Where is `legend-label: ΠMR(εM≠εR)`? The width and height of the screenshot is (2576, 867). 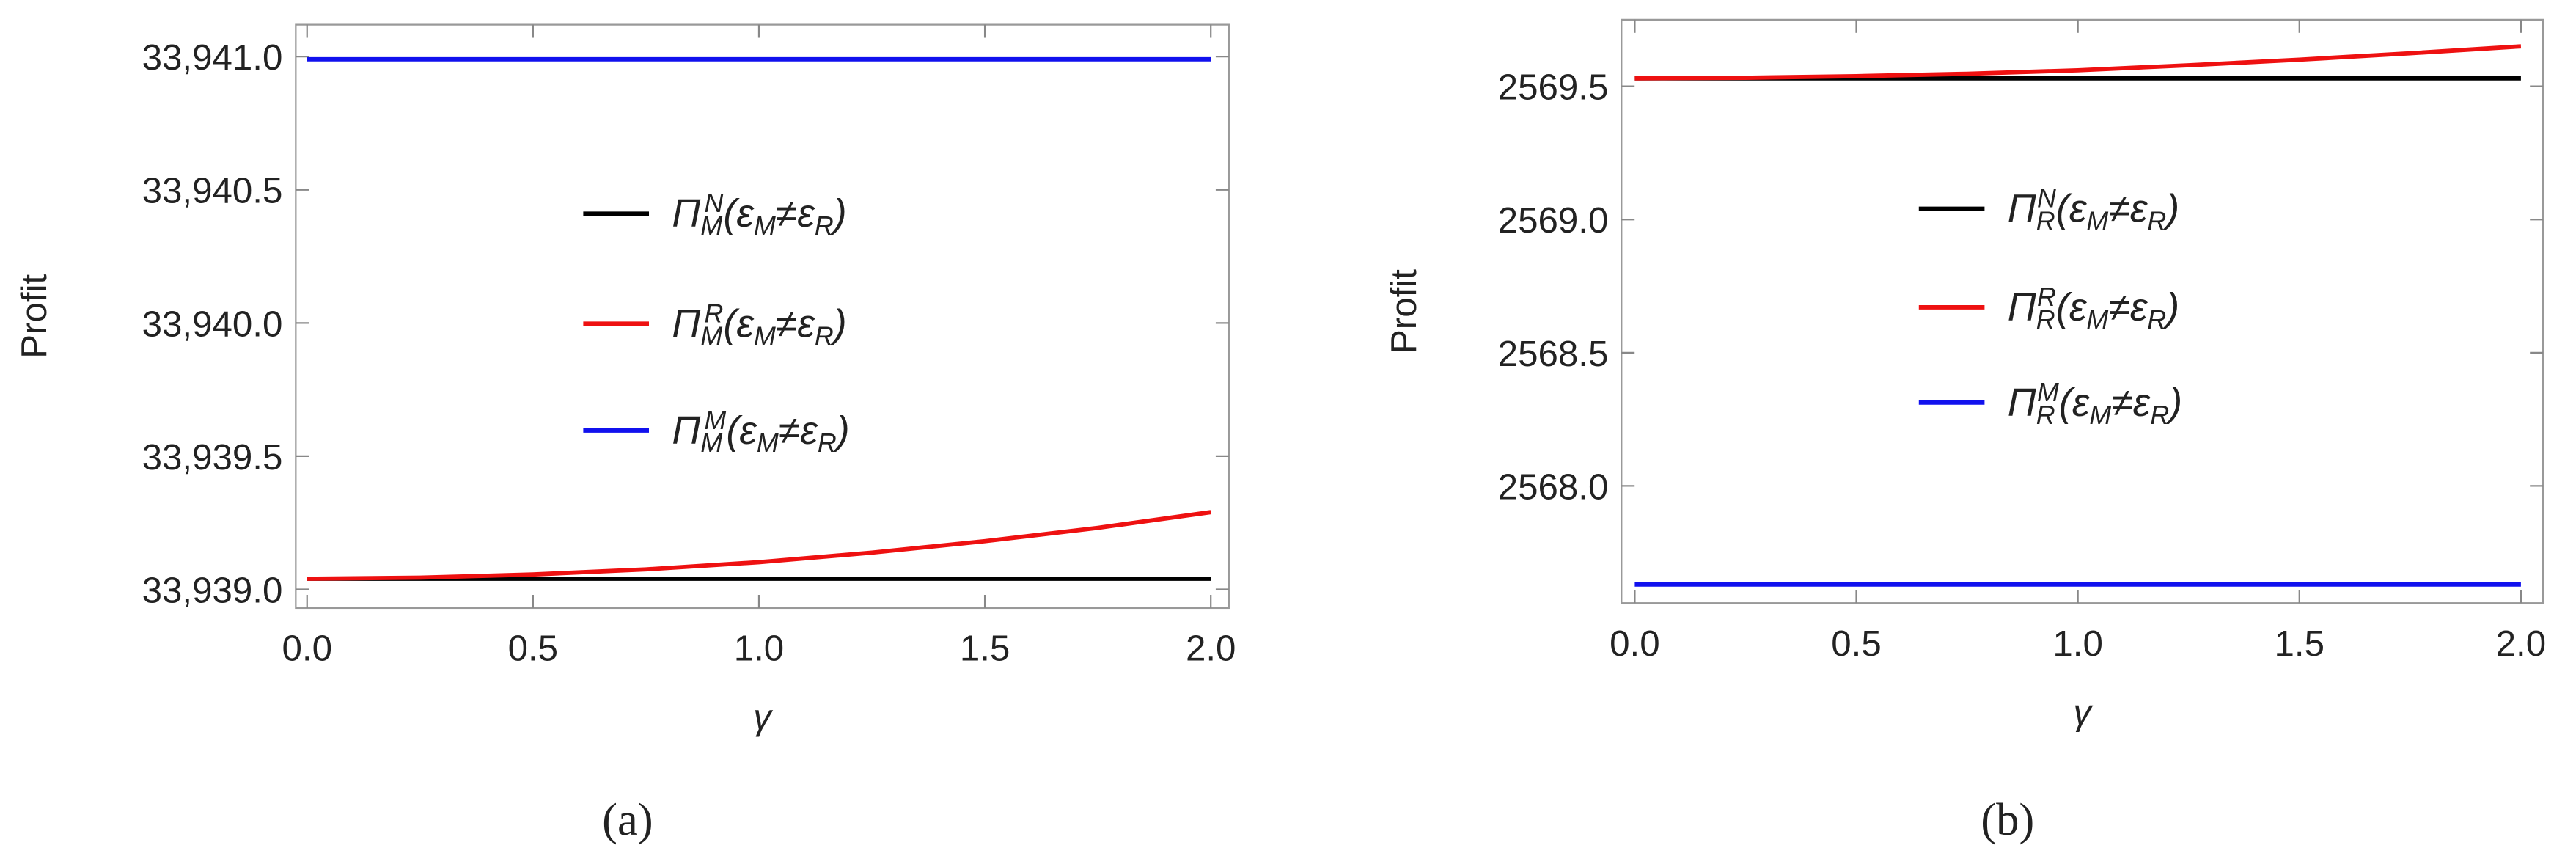 legend-label: ΠMR(εM≠εR) is located at coordinates (759, 325).